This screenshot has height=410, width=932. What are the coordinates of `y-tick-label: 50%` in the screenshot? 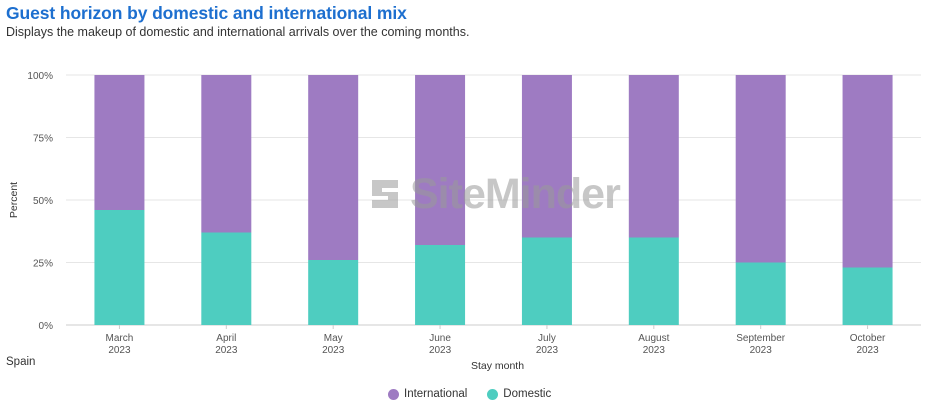 It's located at (43, 201).